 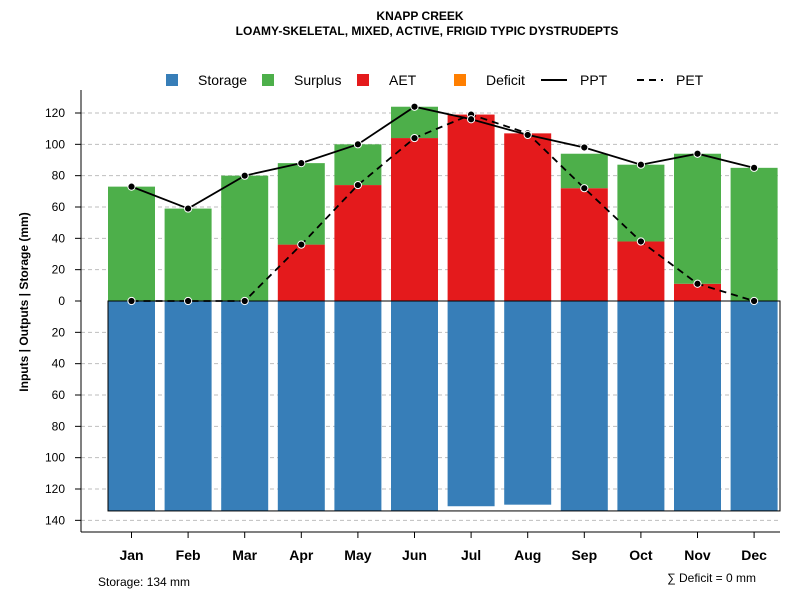 I want to click on y-tick-label-6: 0, so click(x=61, y=301).